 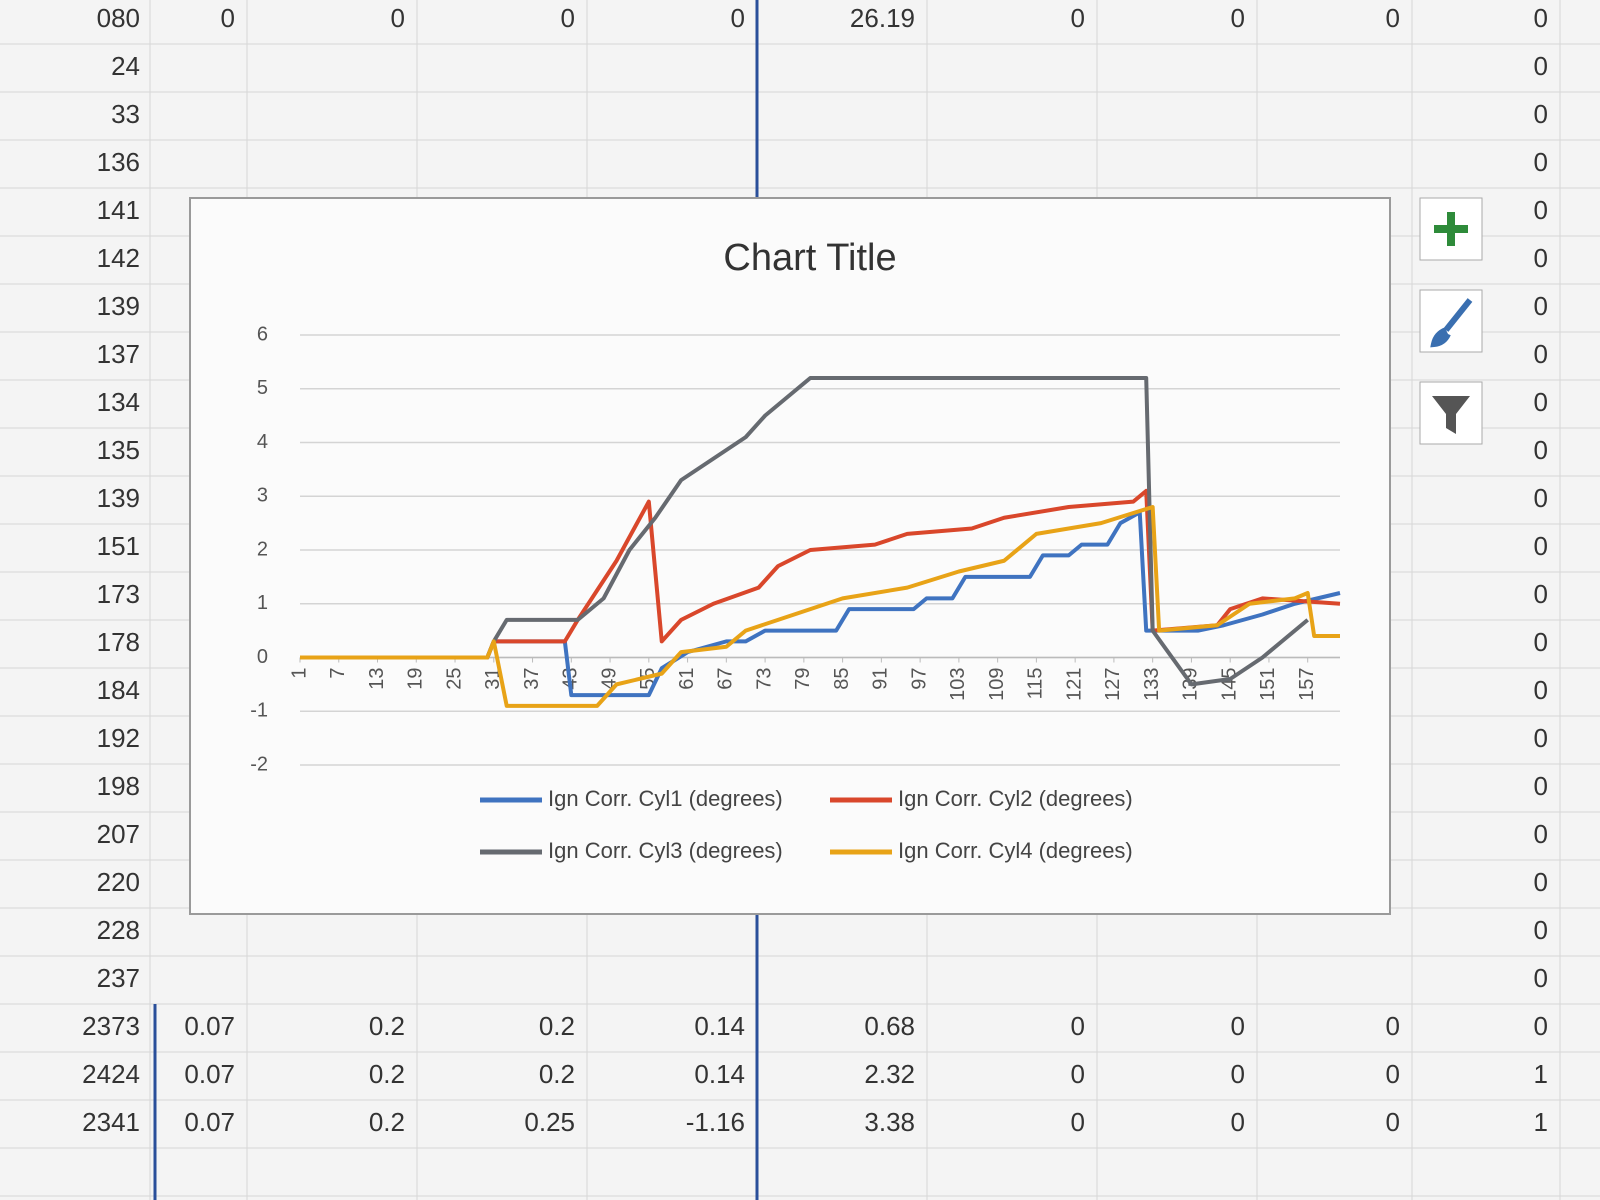 I want to click on cell: 2341, so click(x=111, y=1122).